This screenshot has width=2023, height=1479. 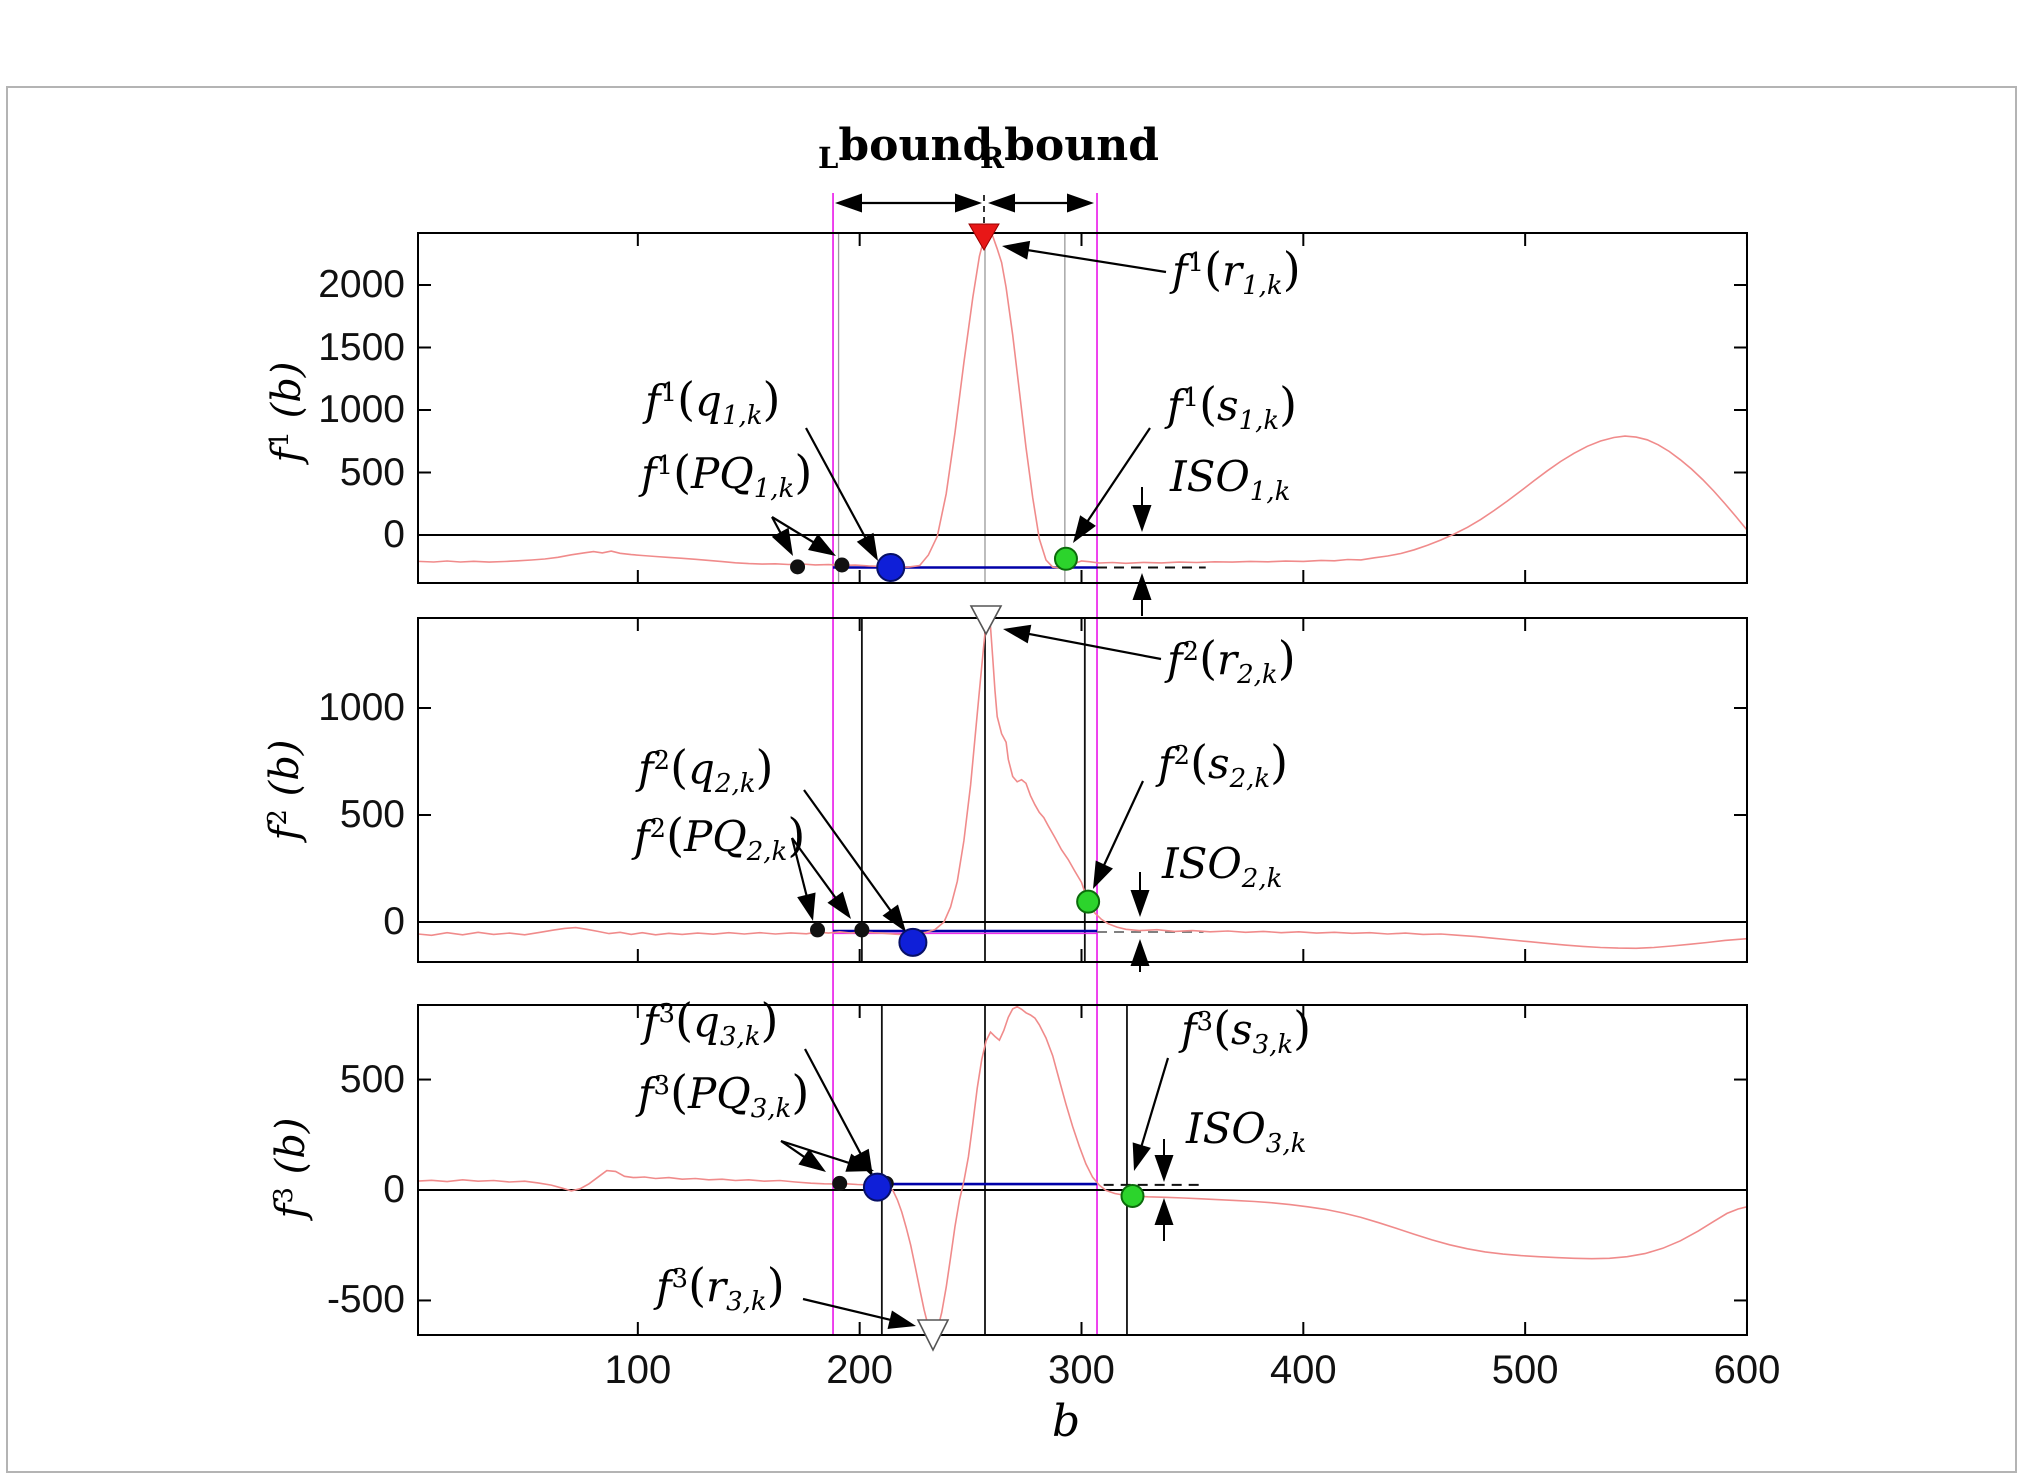 I want to click on p1-s-arrow-arrowhead-icon, so click(x=1084, y=529).